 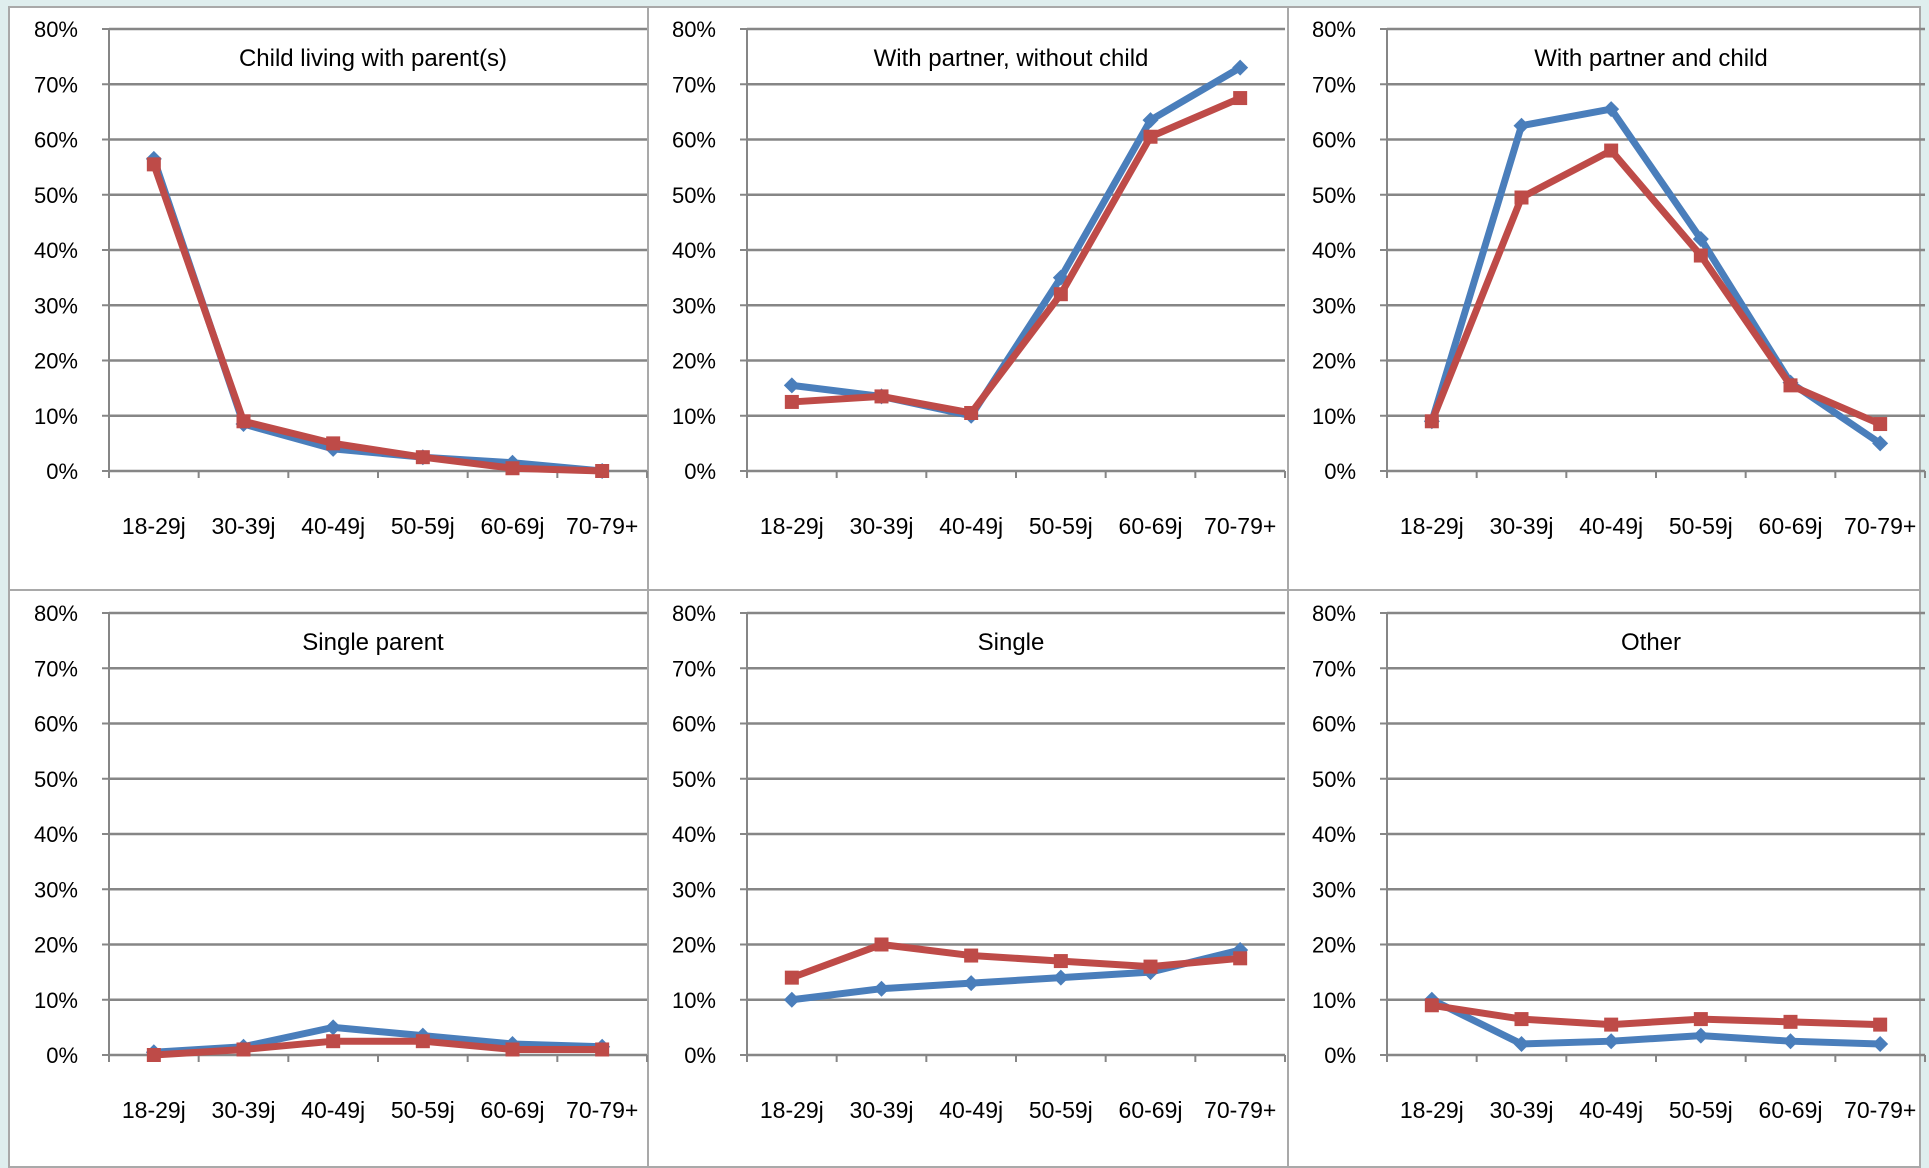 What do you see at coordinates (1011, 642) in the screenshot?
I see `chart-title: Single` at bounding box center [1011, 642].